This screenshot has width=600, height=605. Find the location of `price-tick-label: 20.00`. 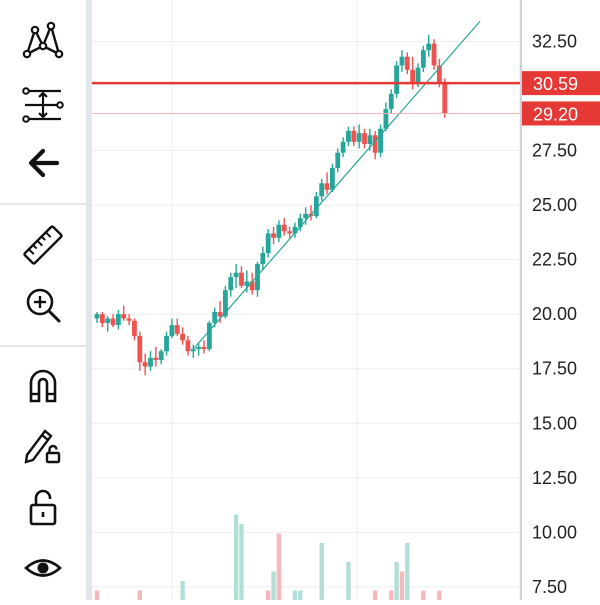

price-tick-label: 20.00 is located at coordinates (554, 314).